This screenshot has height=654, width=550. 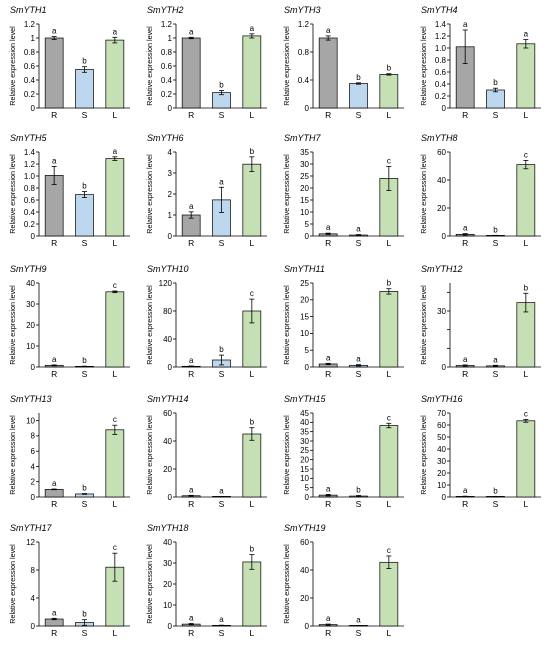 What do you see at coordinates (307, 350) in the screenshot?
I see `y-tick-label: 5` at bounding box center [307, 350].